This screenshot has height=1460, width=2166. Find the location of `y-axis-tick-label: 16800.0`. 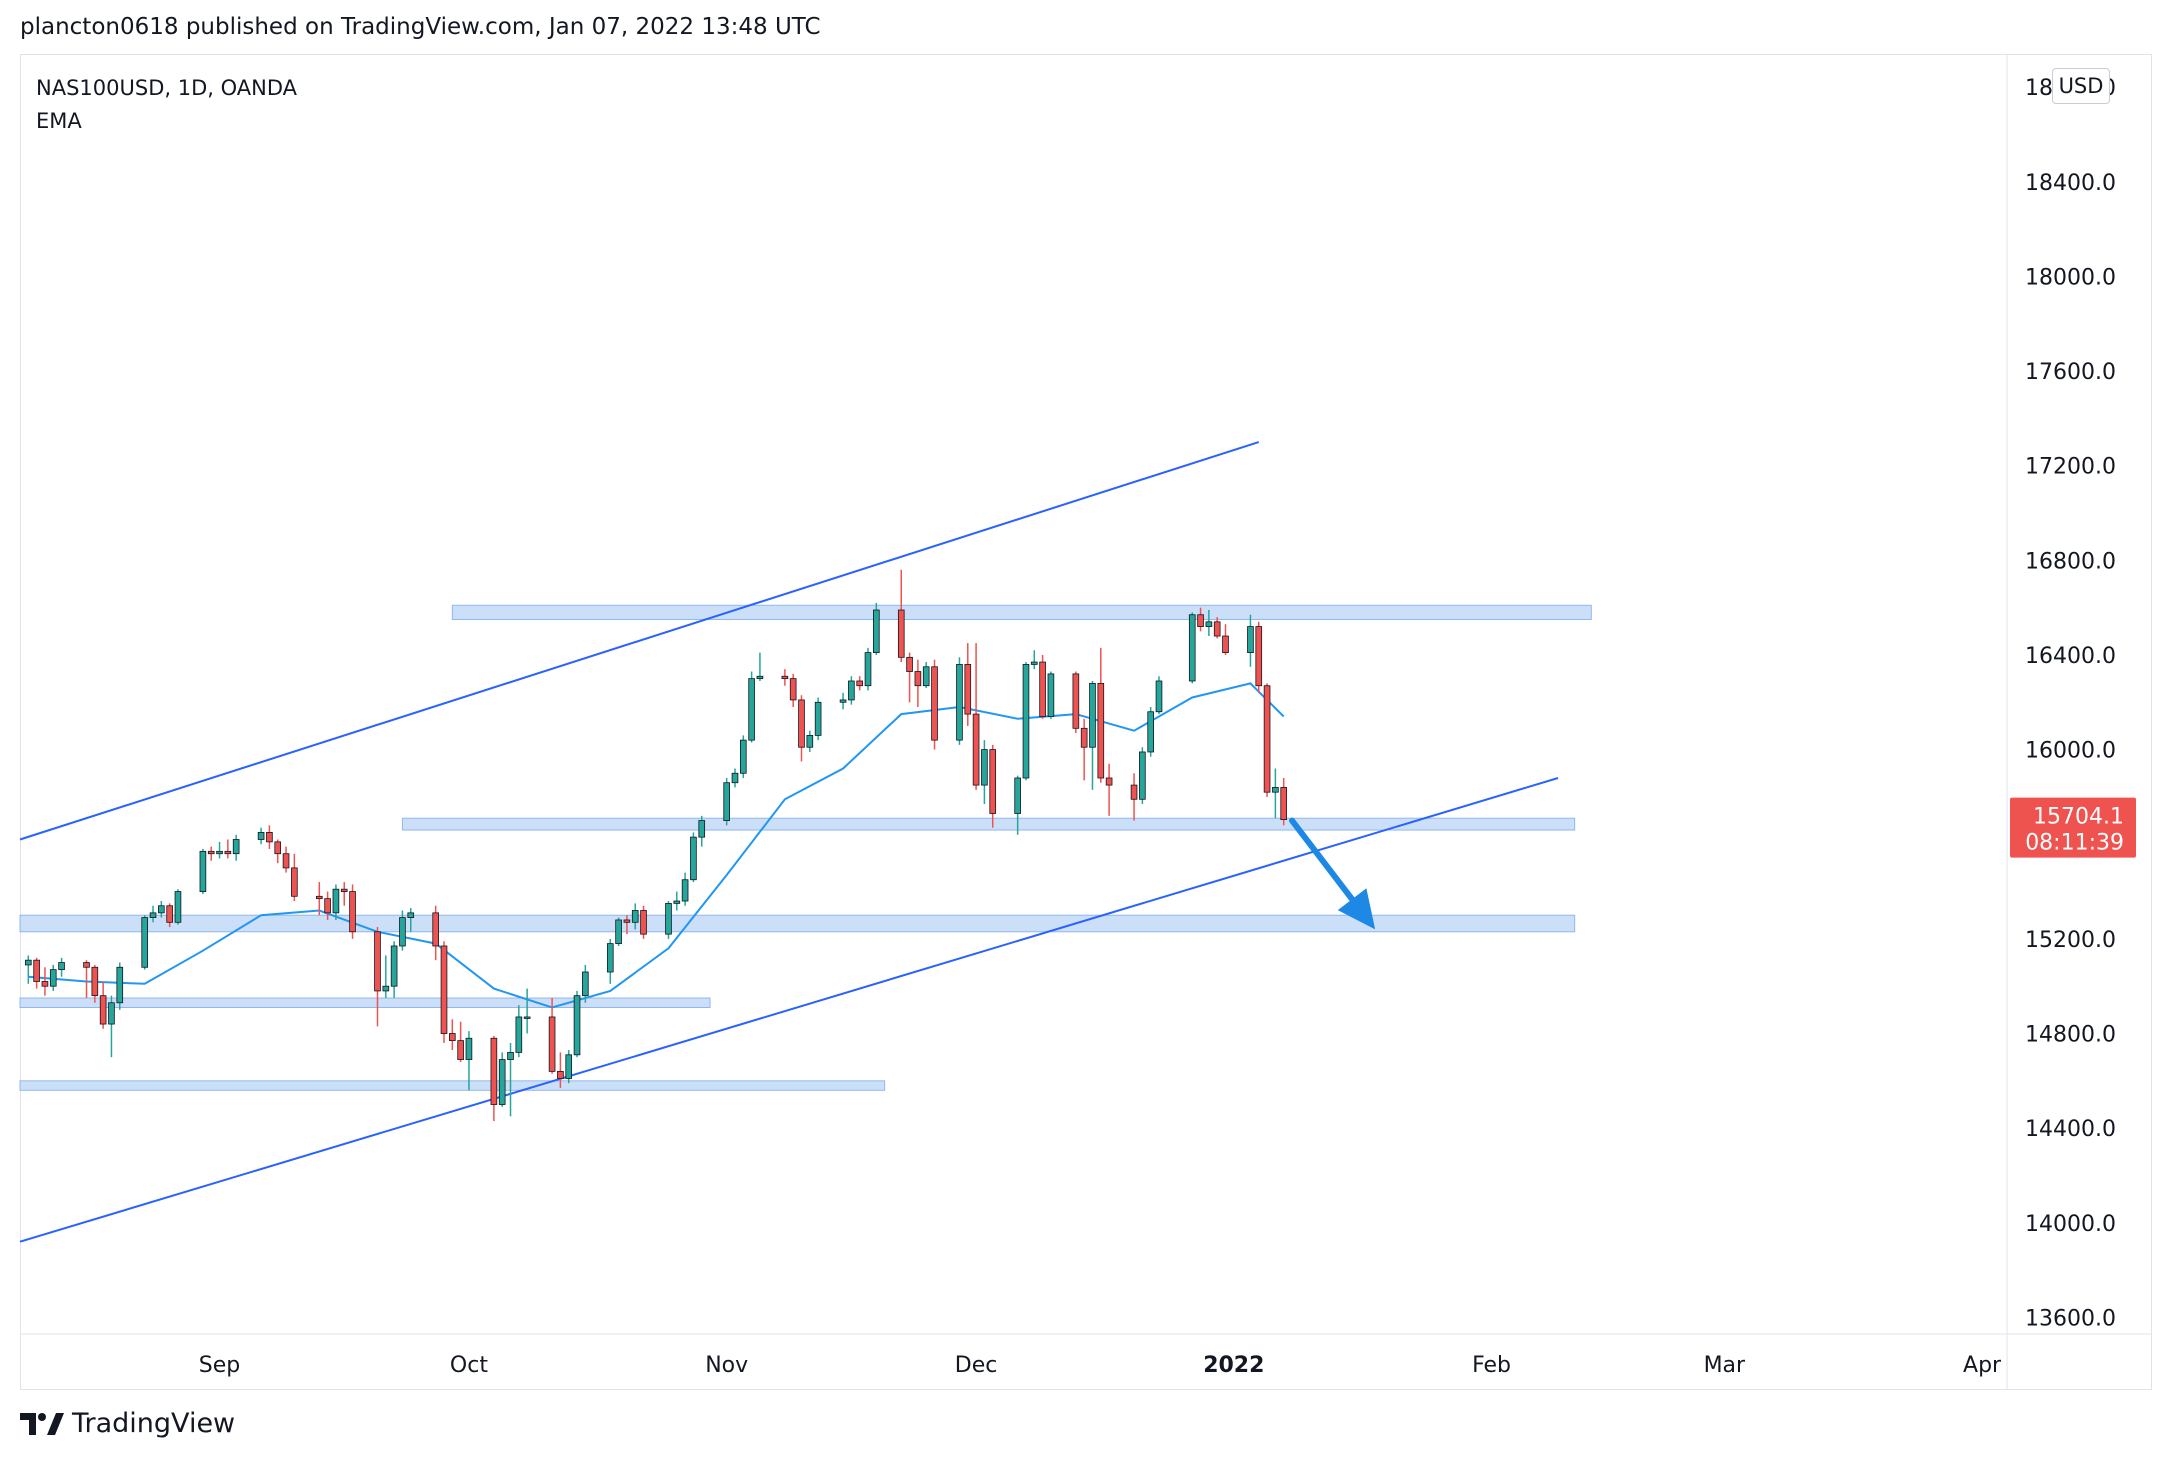

y-axis-tick-label: 16800.0 is located at coordinates (2070, 561).